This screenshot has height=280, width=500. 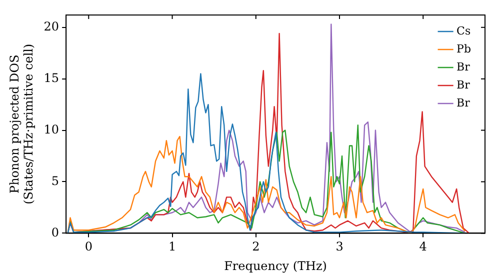 What do you see at coordinates (21, 124) in the screenshot?
I see `y-axis-title: Phonon projected DOS (States/THz·primitive cell)` at bounding box center [21, 124].